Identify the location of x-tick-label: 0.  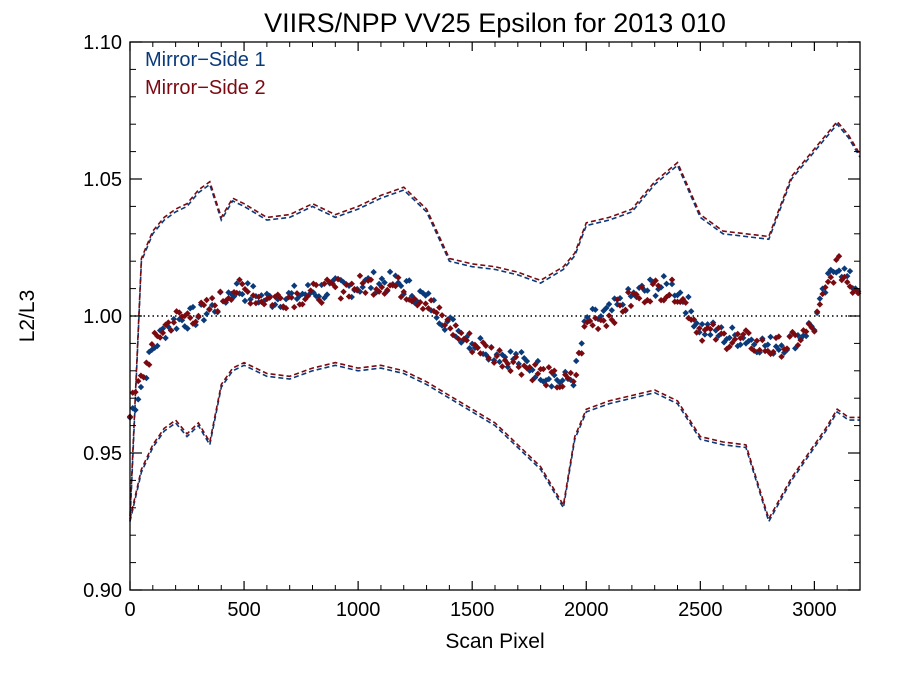
(129, 610).